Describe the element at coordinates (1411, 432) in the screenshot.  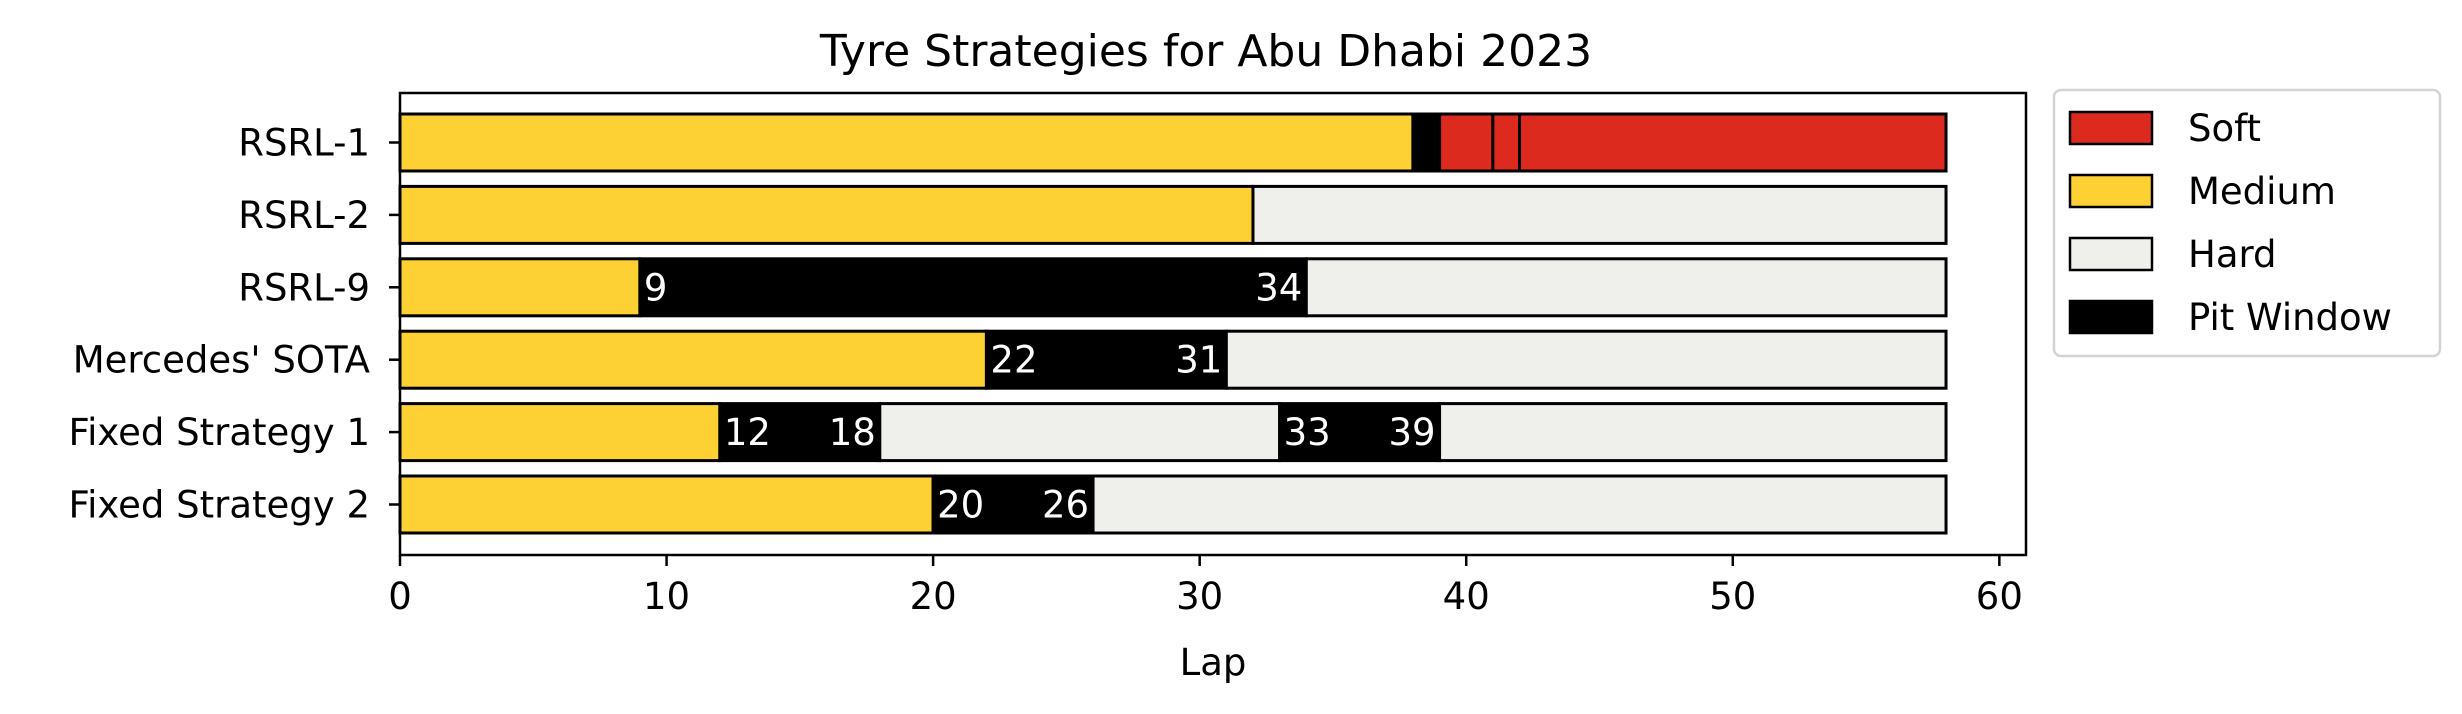
I see `bar-data-label-fixed-strategy-1-3: 39` at that location.